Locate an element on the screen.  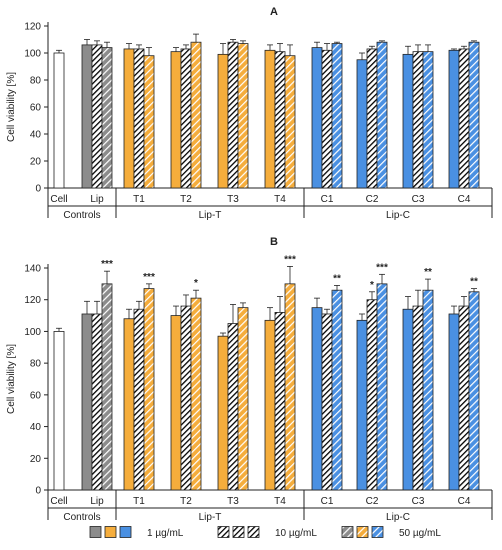
category-label: Lip-C is located at coordinates (398, 215).